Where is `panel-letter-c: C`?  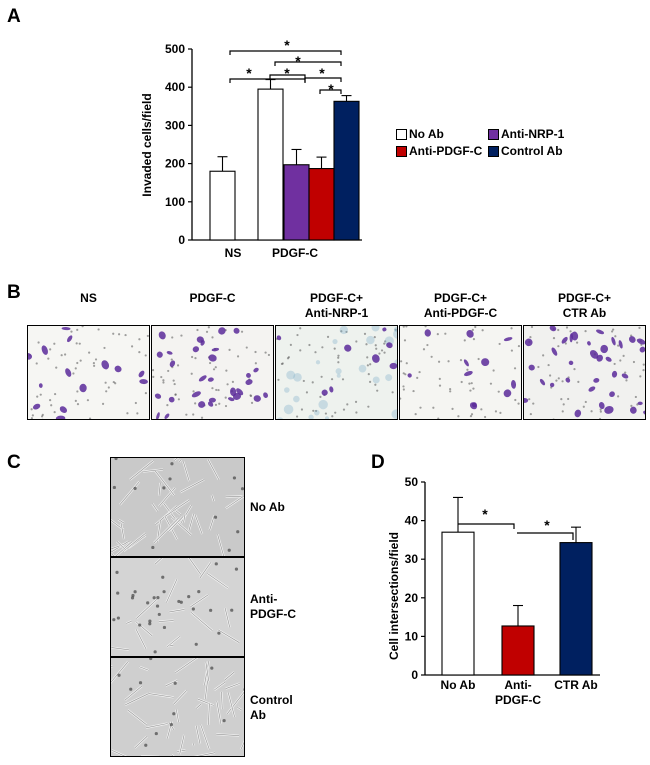
panel-letter-c: C is located at coordinates (14, 462).